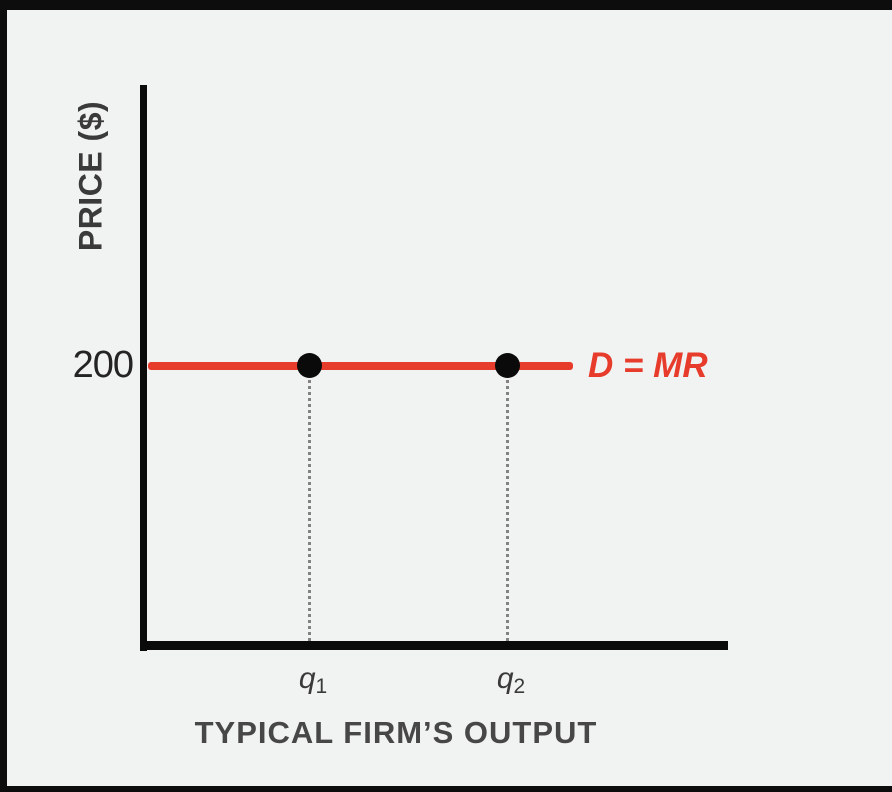 Image resolution: width=892 pixels, height=792 pixels. Describe the element at coordinates (90, 176) in the screenshot. I see `y-axis-label: PRICE ($)` at that location.